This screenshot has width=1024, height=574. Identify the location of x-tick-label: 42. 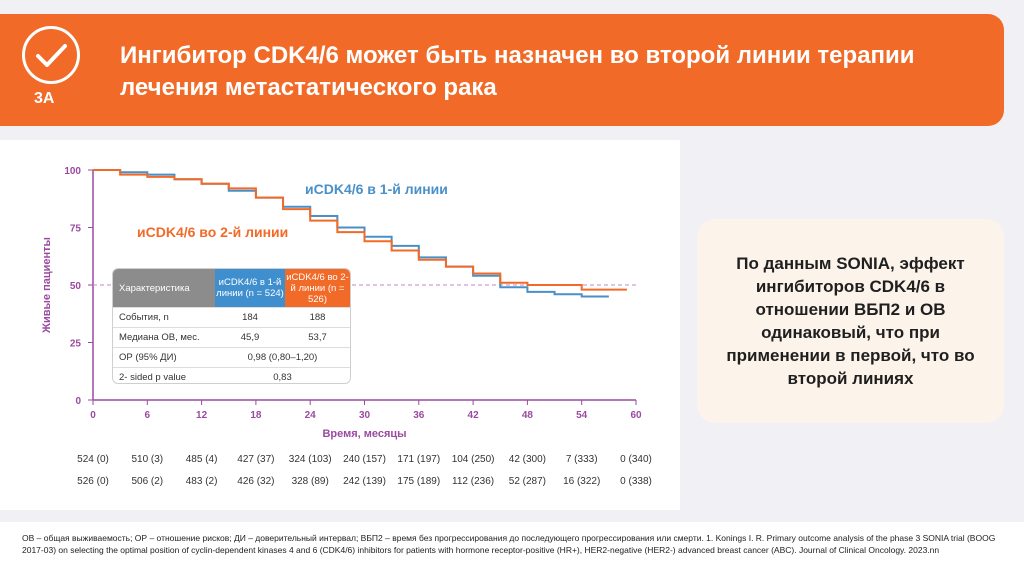
(474, 415).